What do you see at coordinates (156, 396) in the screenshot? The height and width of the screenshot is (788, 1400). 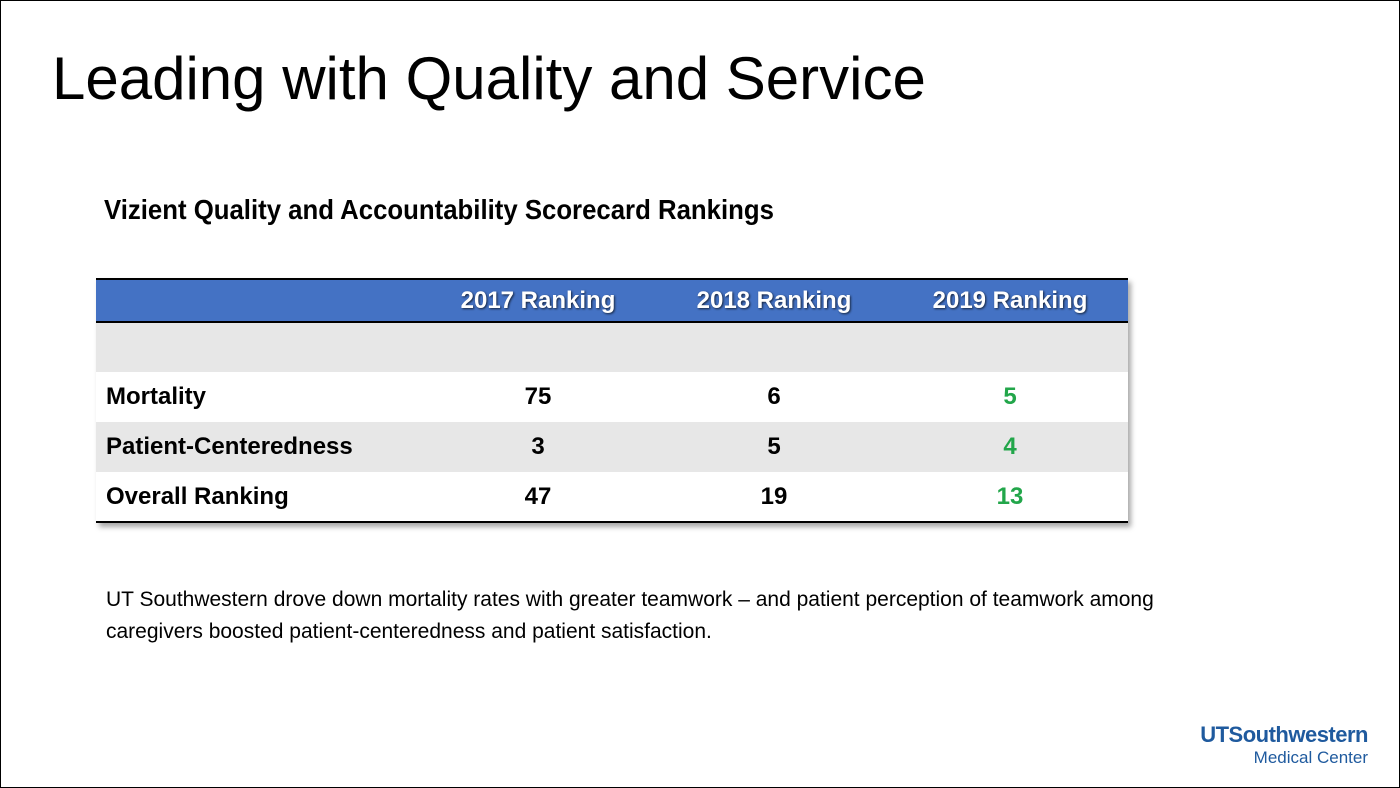 I see `row-label: Mortality` at bounding box center [156, 396].